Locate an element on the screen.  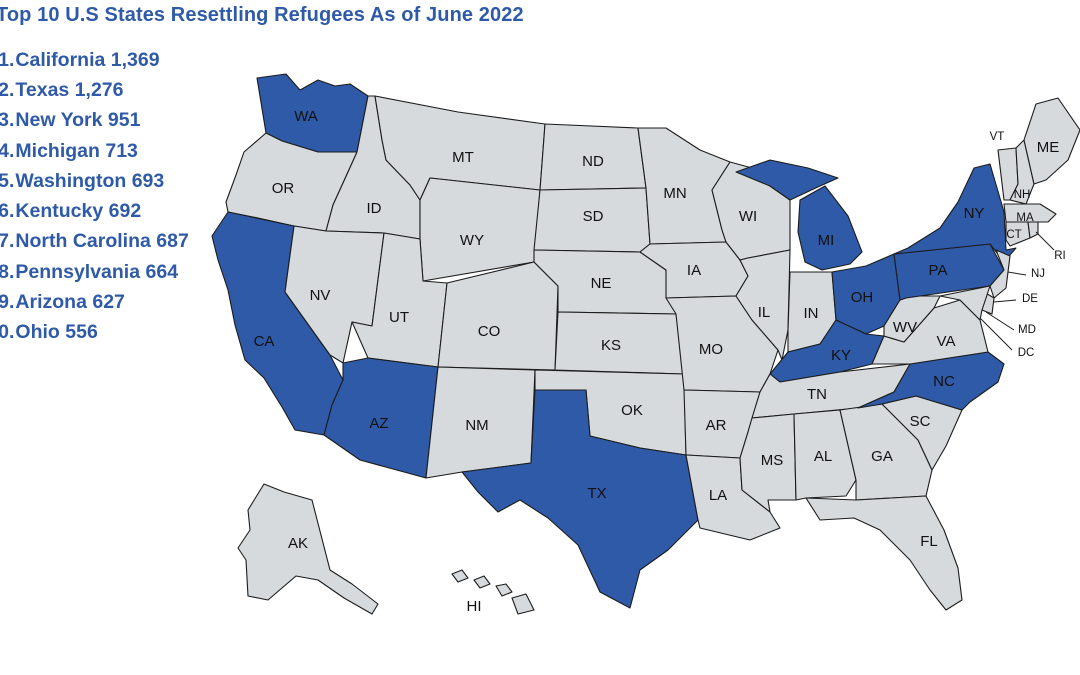
state-ct is located at coordinates (1018, 234).